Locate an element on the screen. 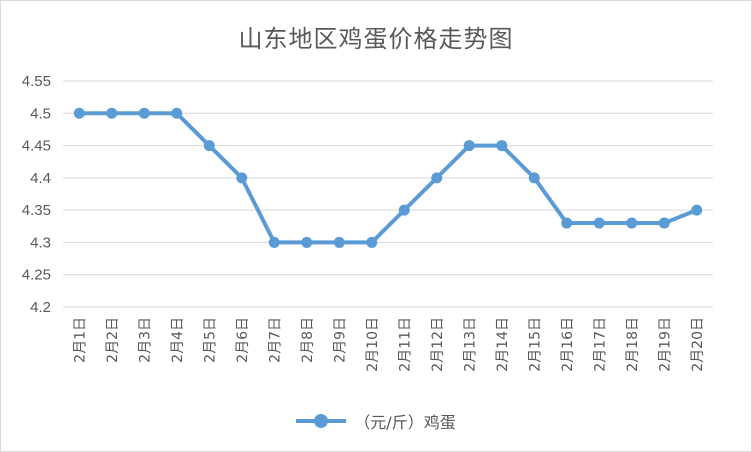  x-tick-label: 2月11日 is located at coordinates (405, 344).